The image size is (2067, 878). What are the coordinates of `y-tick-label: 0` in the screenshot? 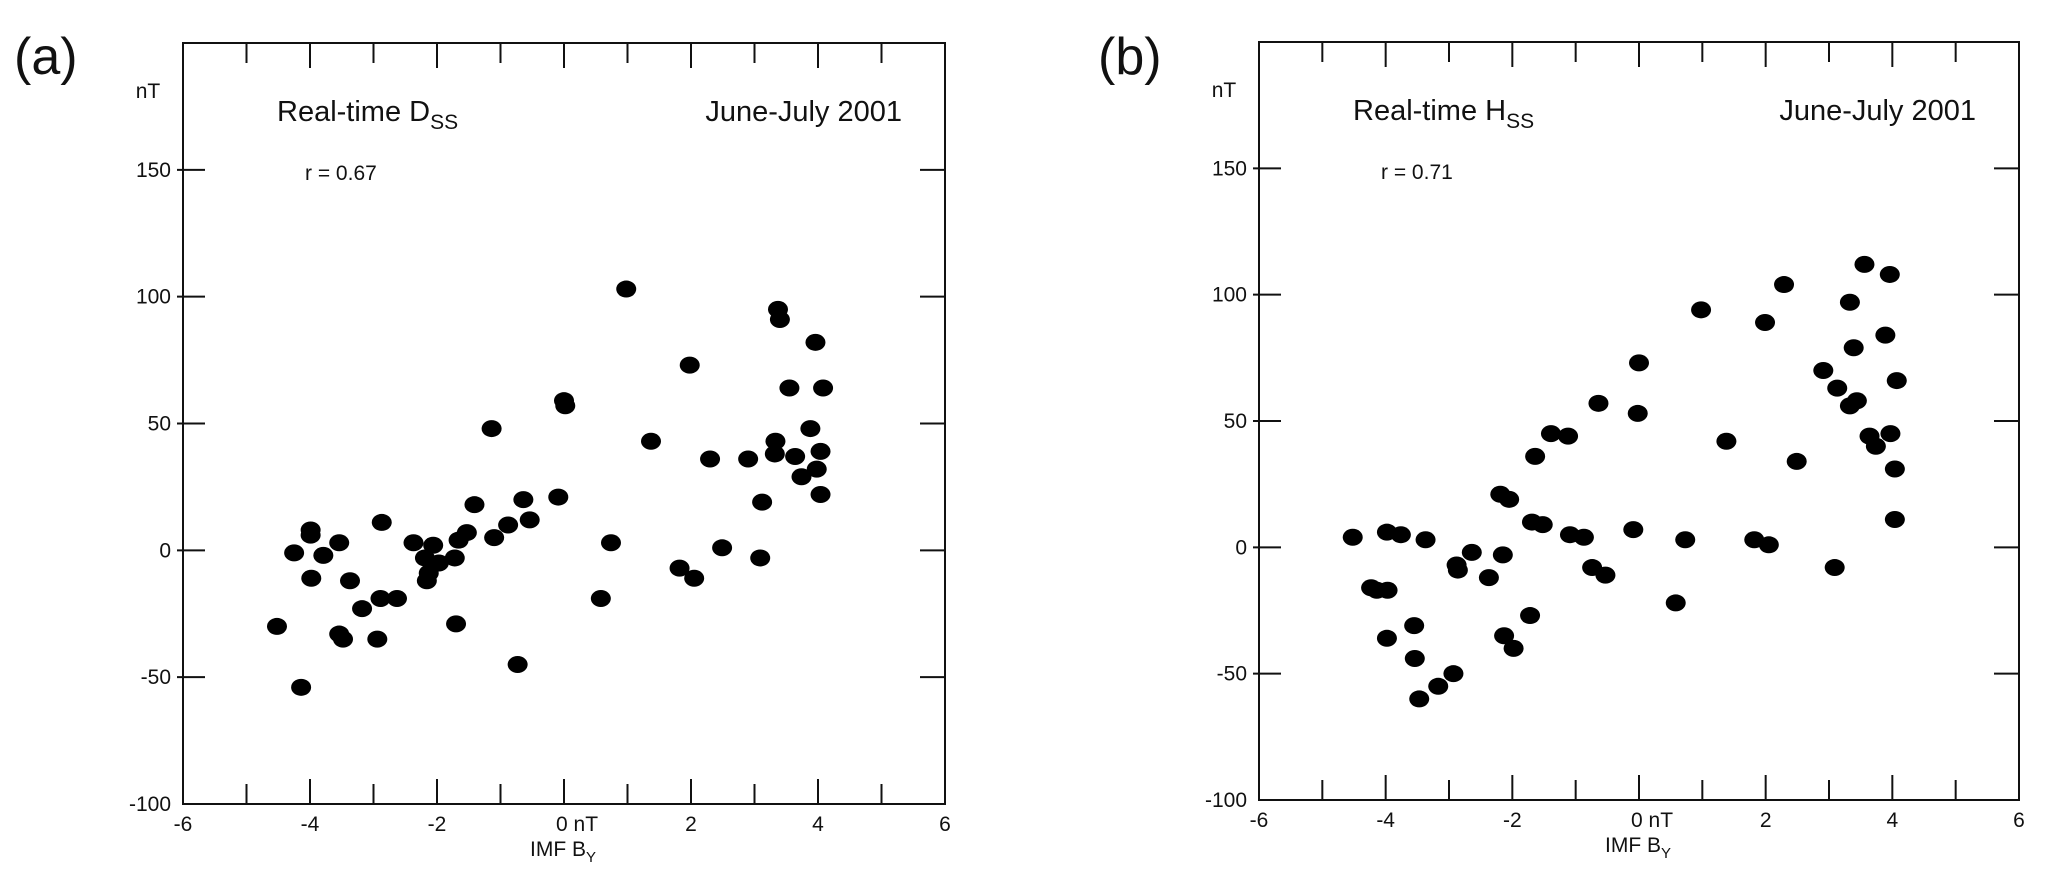 It's located at (165, 550).